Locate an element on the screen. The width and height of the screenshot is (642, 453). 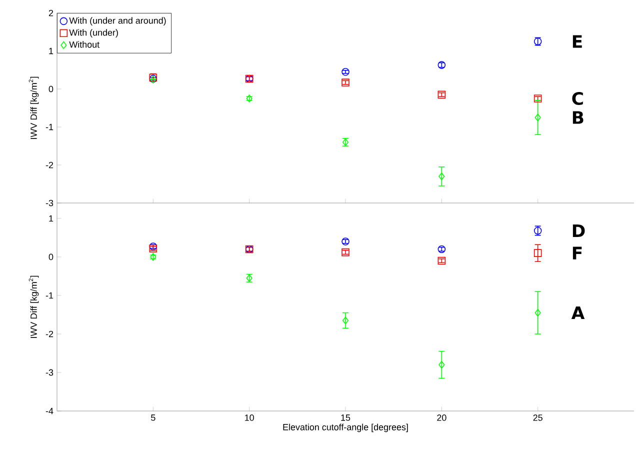
x-tick-label: 5 is located at coordinates (153, 417).